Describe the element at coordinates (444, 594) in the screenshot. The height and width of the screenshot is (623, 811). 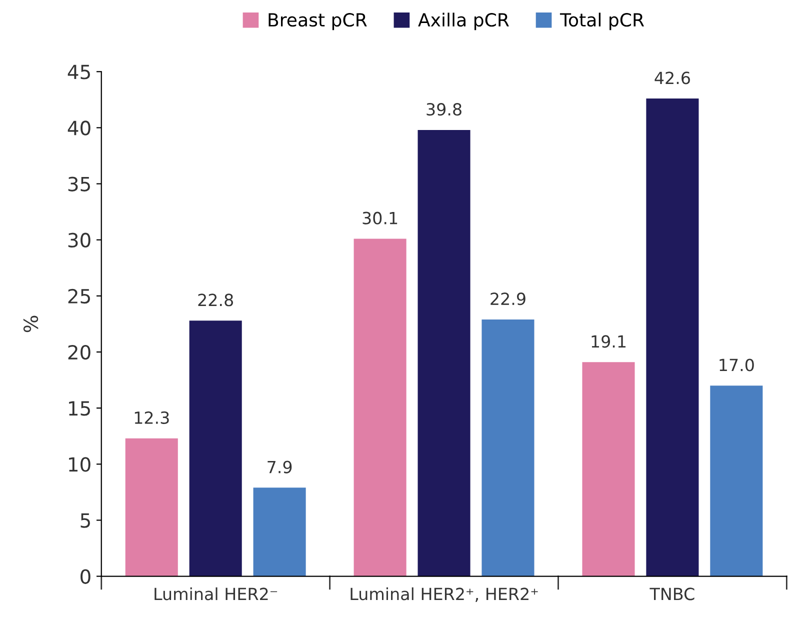
I see `x-tick-label: Luminal HER2⁺, HER2⁺` at that location.